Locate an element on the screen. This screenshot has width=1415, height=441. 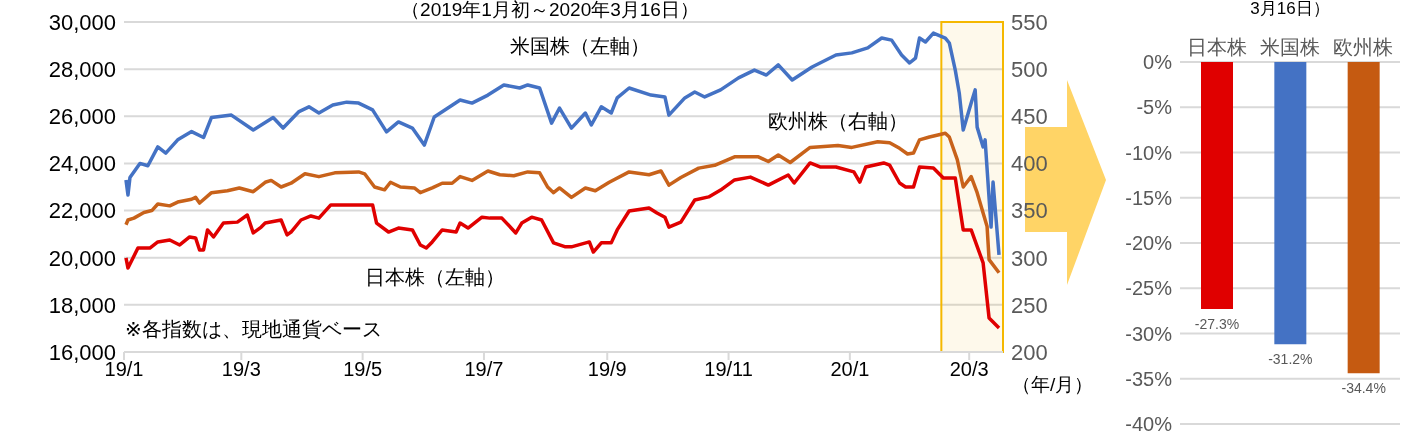
y2-tick-label: 200 is located at coordinates (1029, 352).